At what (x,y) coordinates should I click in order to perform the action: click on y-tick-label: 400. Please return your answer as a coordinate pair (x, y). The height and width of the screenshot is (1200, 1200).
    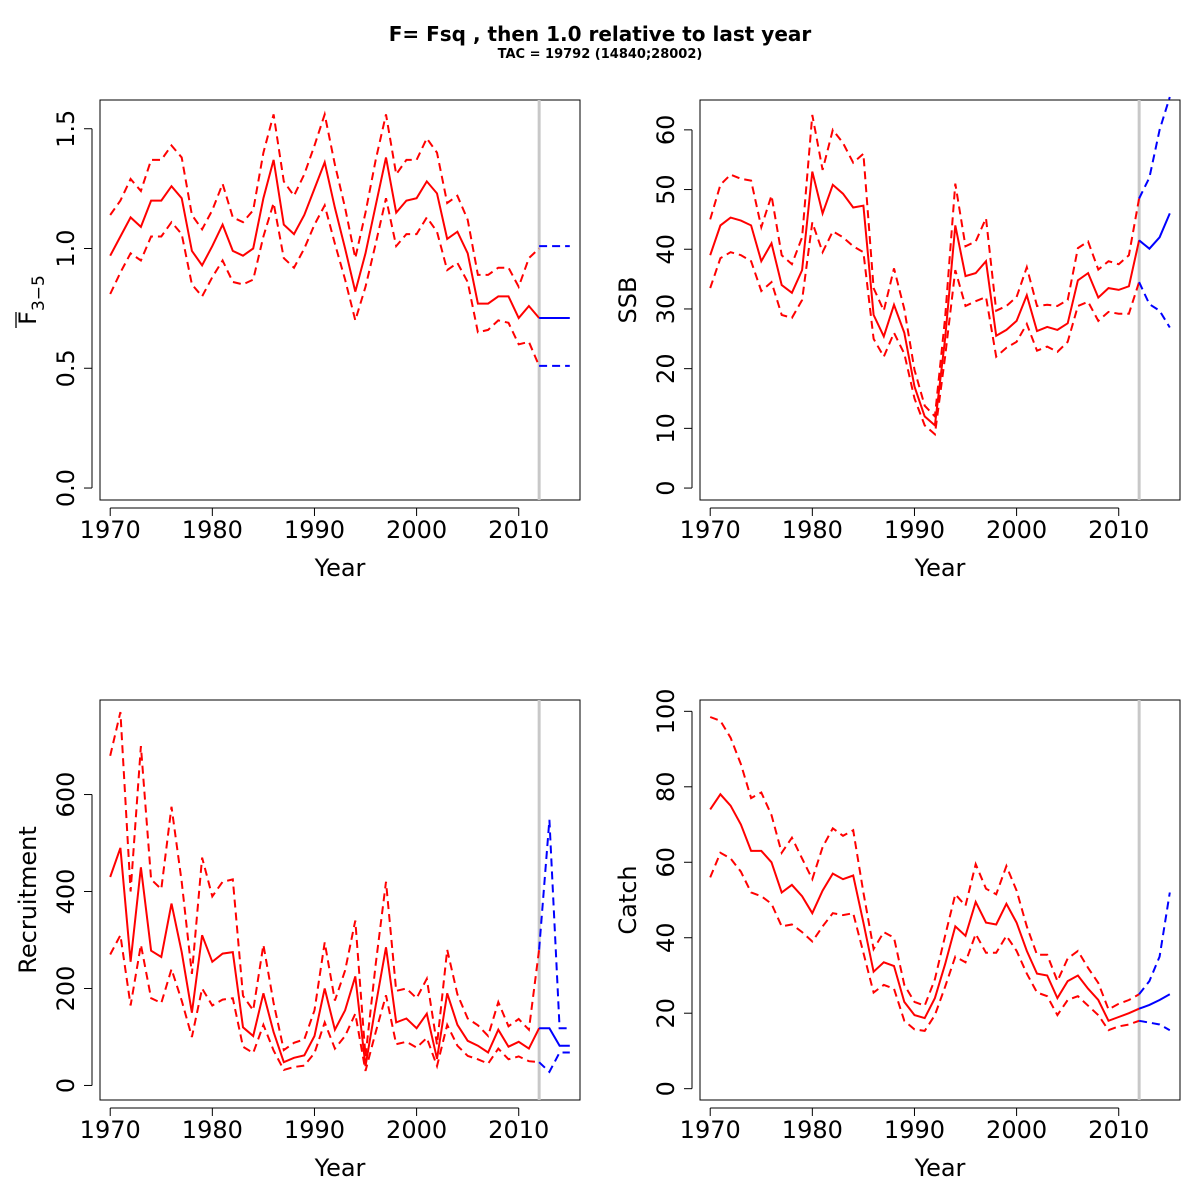
    Looking at the image, I should click on (66, 892).